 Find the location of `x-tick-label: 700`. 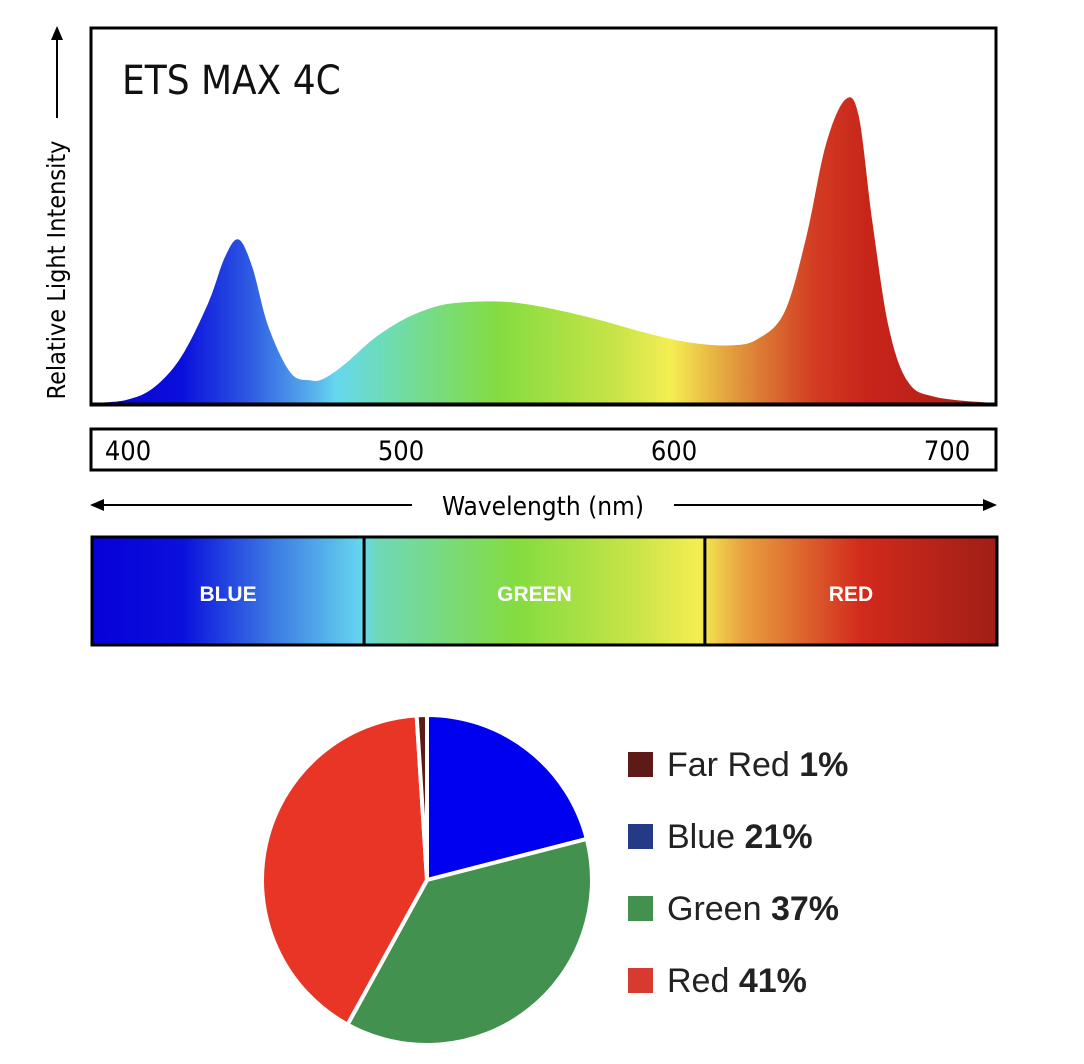

x-tick-label: 700 is located at coordinates (947, 451).